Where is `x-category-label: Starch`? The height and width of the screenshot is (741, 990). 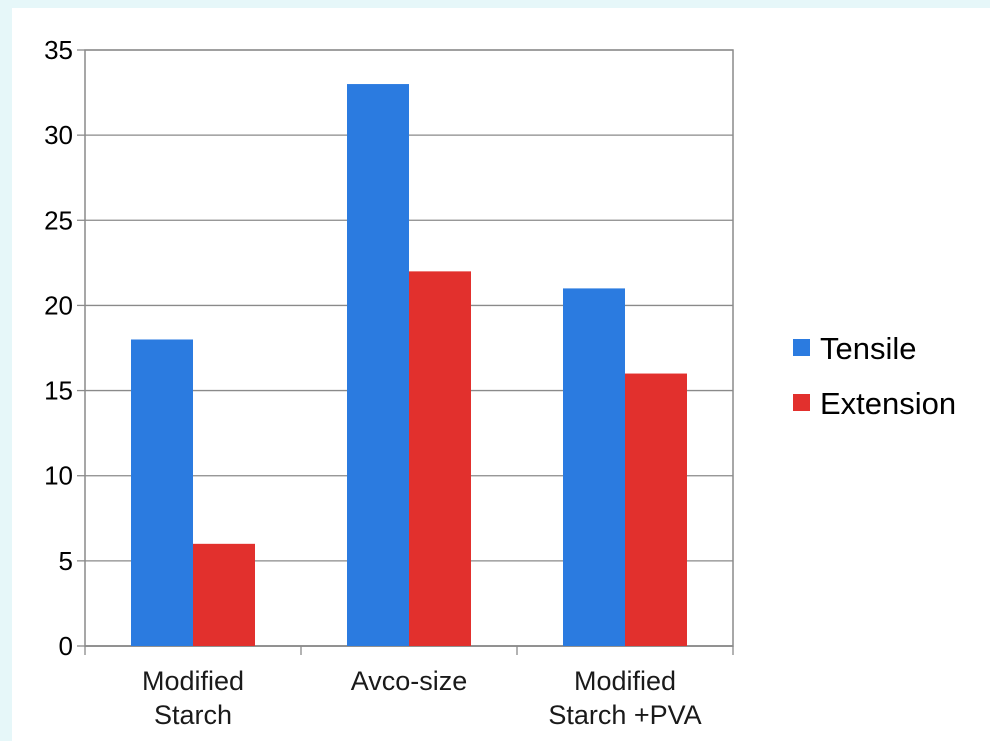 x-category-label: Starch is located at coordinates (193, 715).